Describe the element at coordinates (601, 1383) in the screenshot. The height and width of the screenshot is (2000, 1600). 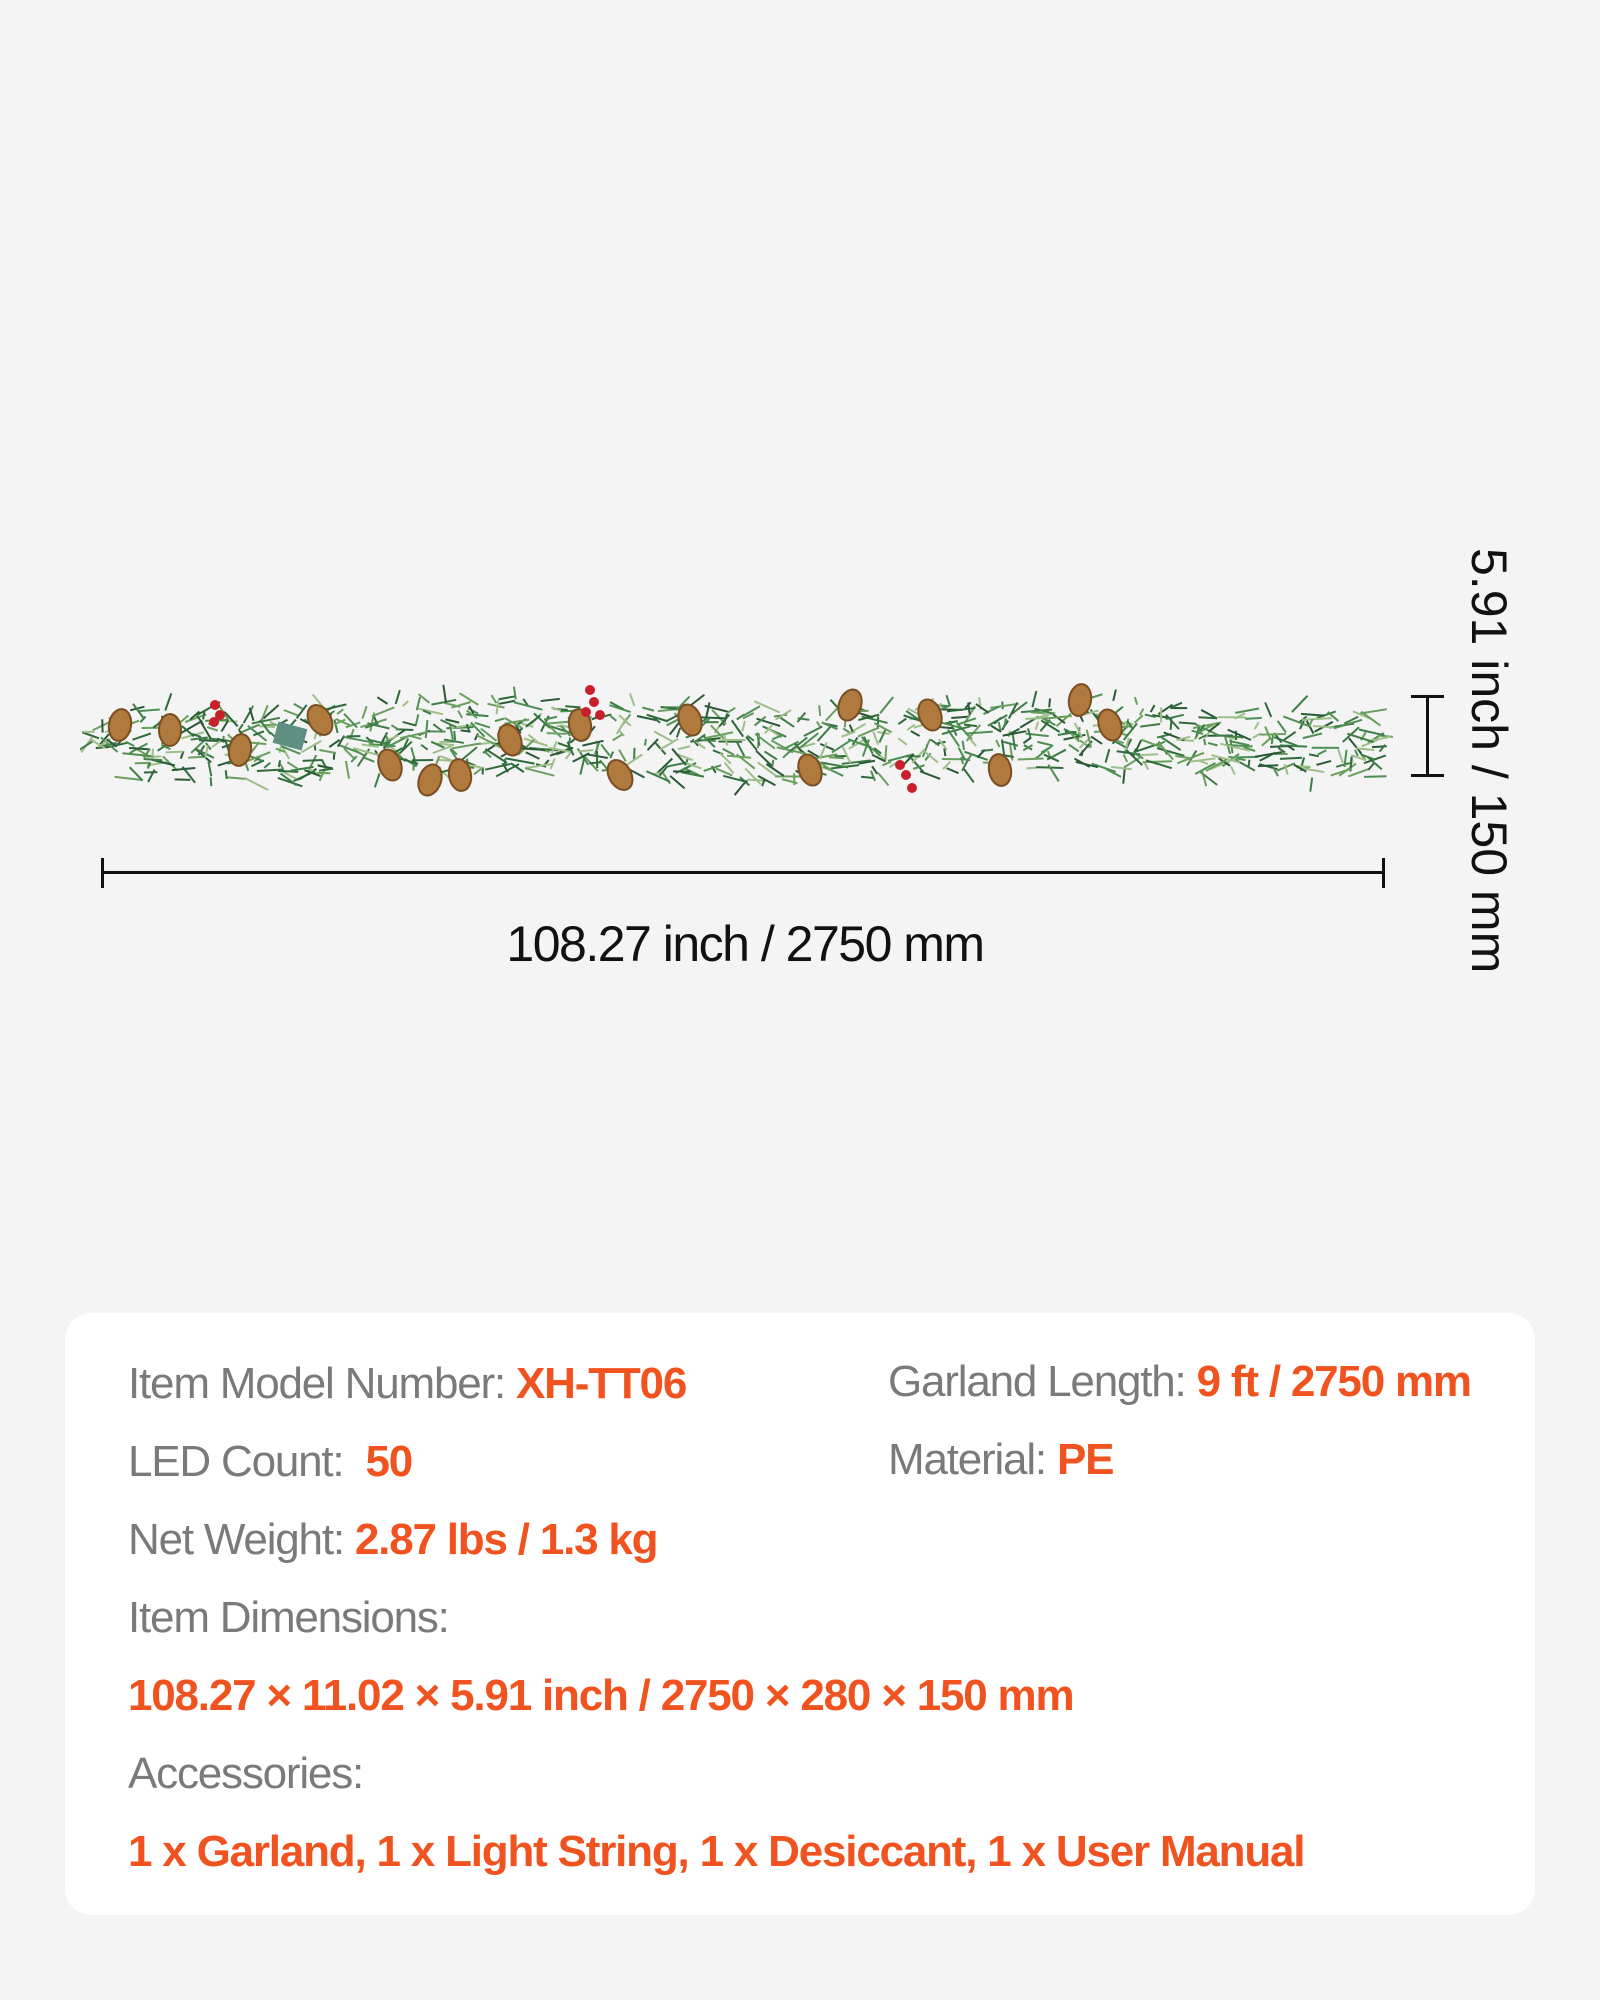
I see `spec-value: XH-TT06` at that location.